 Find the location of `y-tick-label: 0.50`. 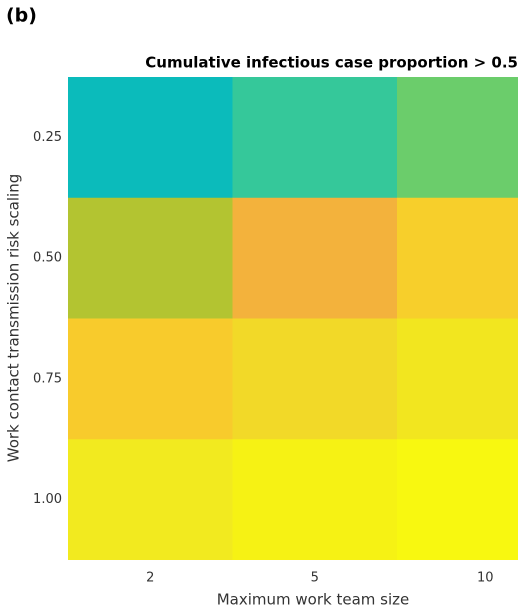

y-tick-label: 0.50 is located at coordinates (47, 258).